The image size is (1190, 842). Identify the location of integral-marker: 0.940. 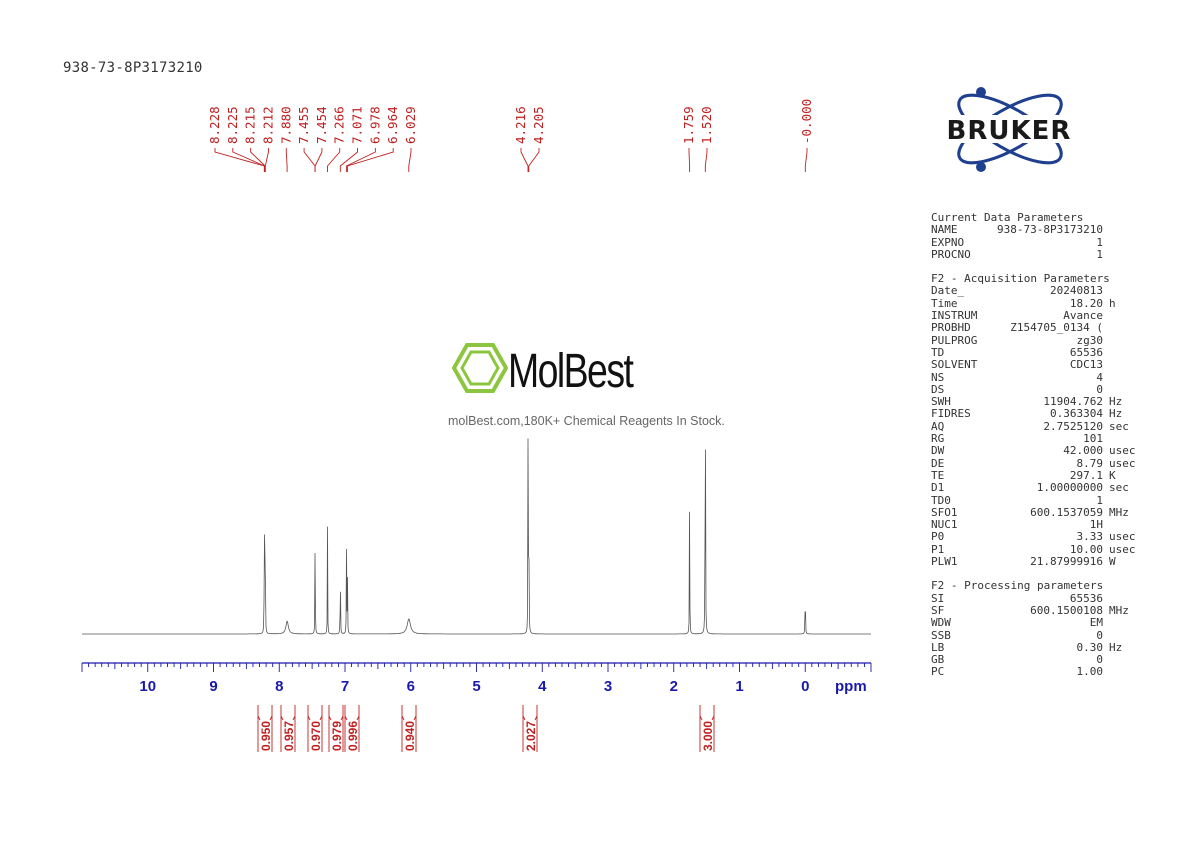
(409, 728).